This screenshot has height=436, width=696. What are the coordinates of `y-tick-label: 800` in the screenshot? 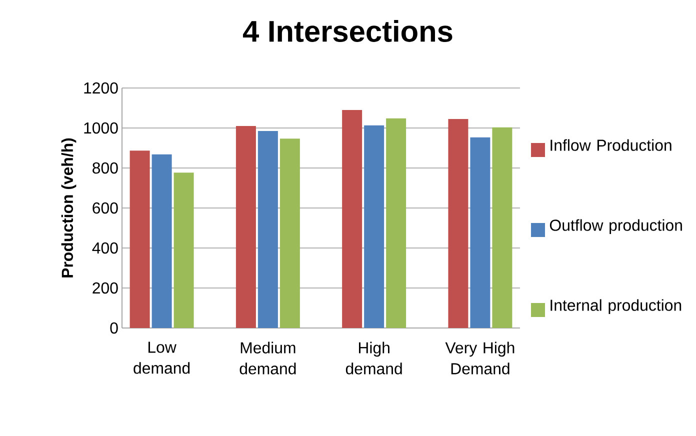 It's located at (105, 168).